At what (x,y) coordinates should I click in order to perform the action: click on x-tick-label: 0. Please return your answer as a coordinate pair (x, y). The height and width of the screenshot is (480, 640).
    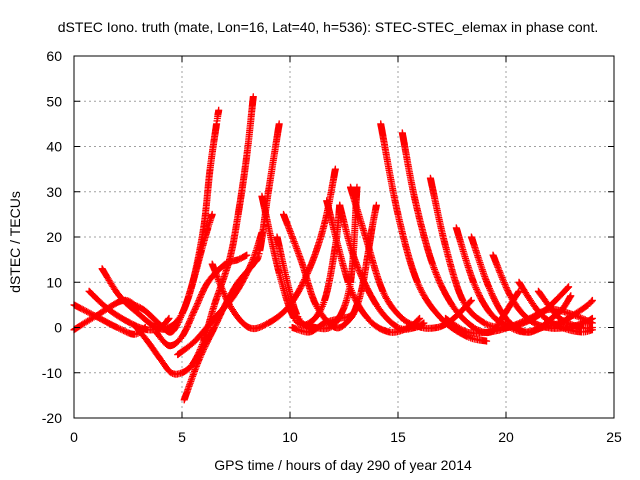
    Looking at the image, I should click on (74, 437).